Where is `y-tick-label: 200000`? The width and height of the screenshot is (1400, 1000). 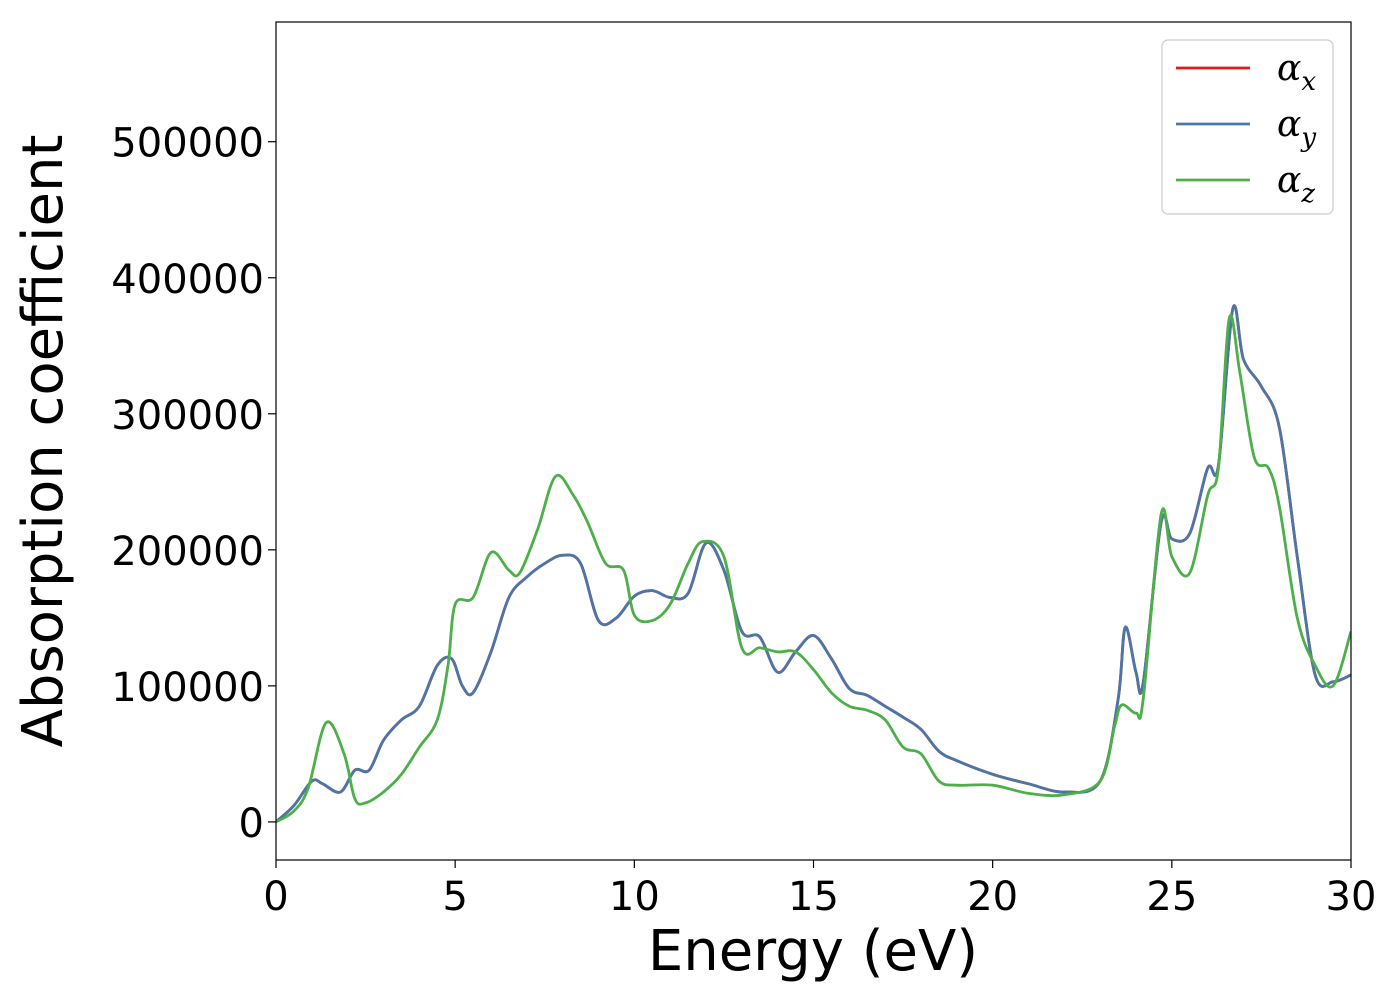
y-tick-label: 200000 is located at coordinates (187, 552).